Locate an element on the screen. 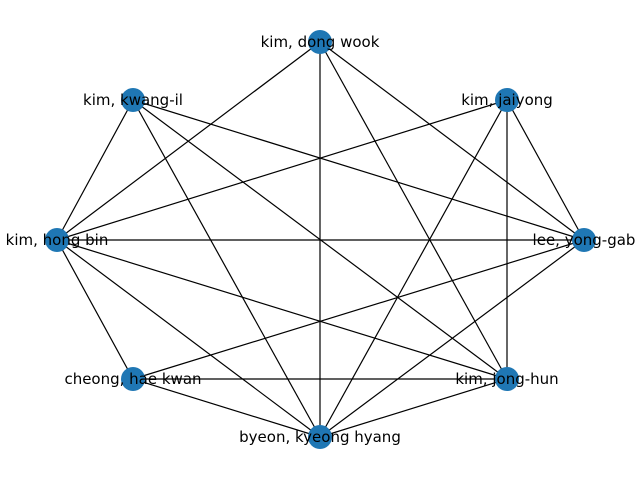 The width and height of the screenshot is (640, 480). edge-kwang_il-hong_bin is located at coordinates (95, 170).